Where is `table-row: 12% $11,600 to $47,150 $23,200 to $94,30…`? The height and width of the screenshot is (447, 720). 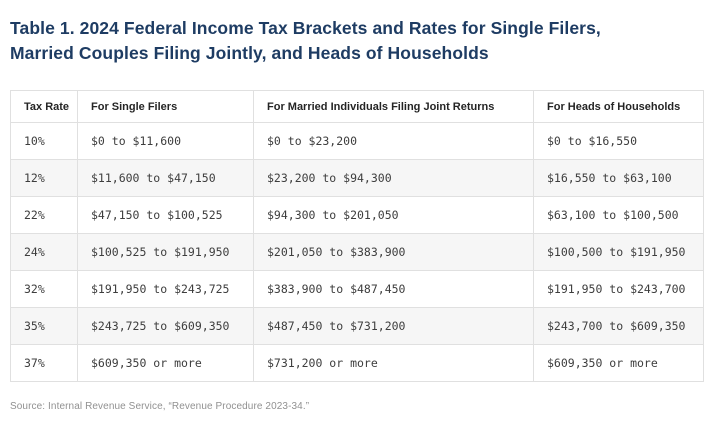 table-row: 12% $11,600 to $47,150 $23,200 to $94,30… is located at coordinates (357, 178).